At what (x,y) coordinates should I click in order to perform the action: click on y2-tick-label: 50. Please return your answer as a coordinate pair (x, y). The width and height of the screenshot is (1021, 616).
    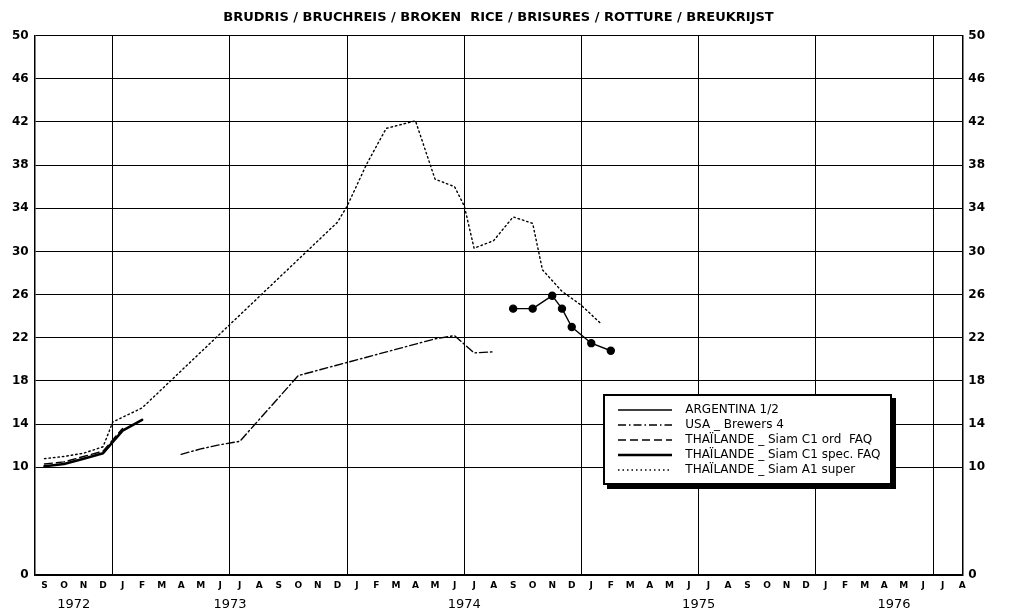
    Looking at the image, I should click on (976, 34).